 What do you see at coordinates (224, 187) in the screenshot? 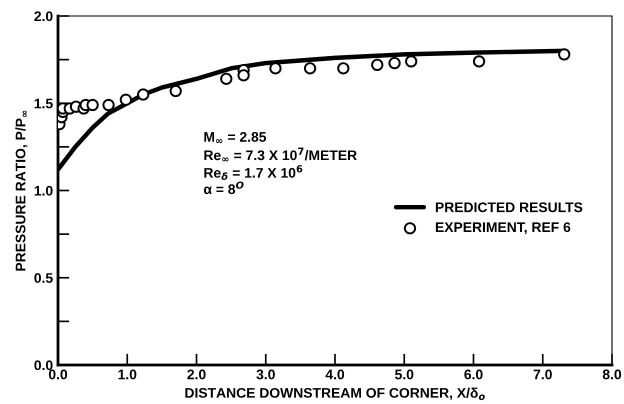
I see `annotation: α = 8$^{O}$` at bounding box center [224, 187].